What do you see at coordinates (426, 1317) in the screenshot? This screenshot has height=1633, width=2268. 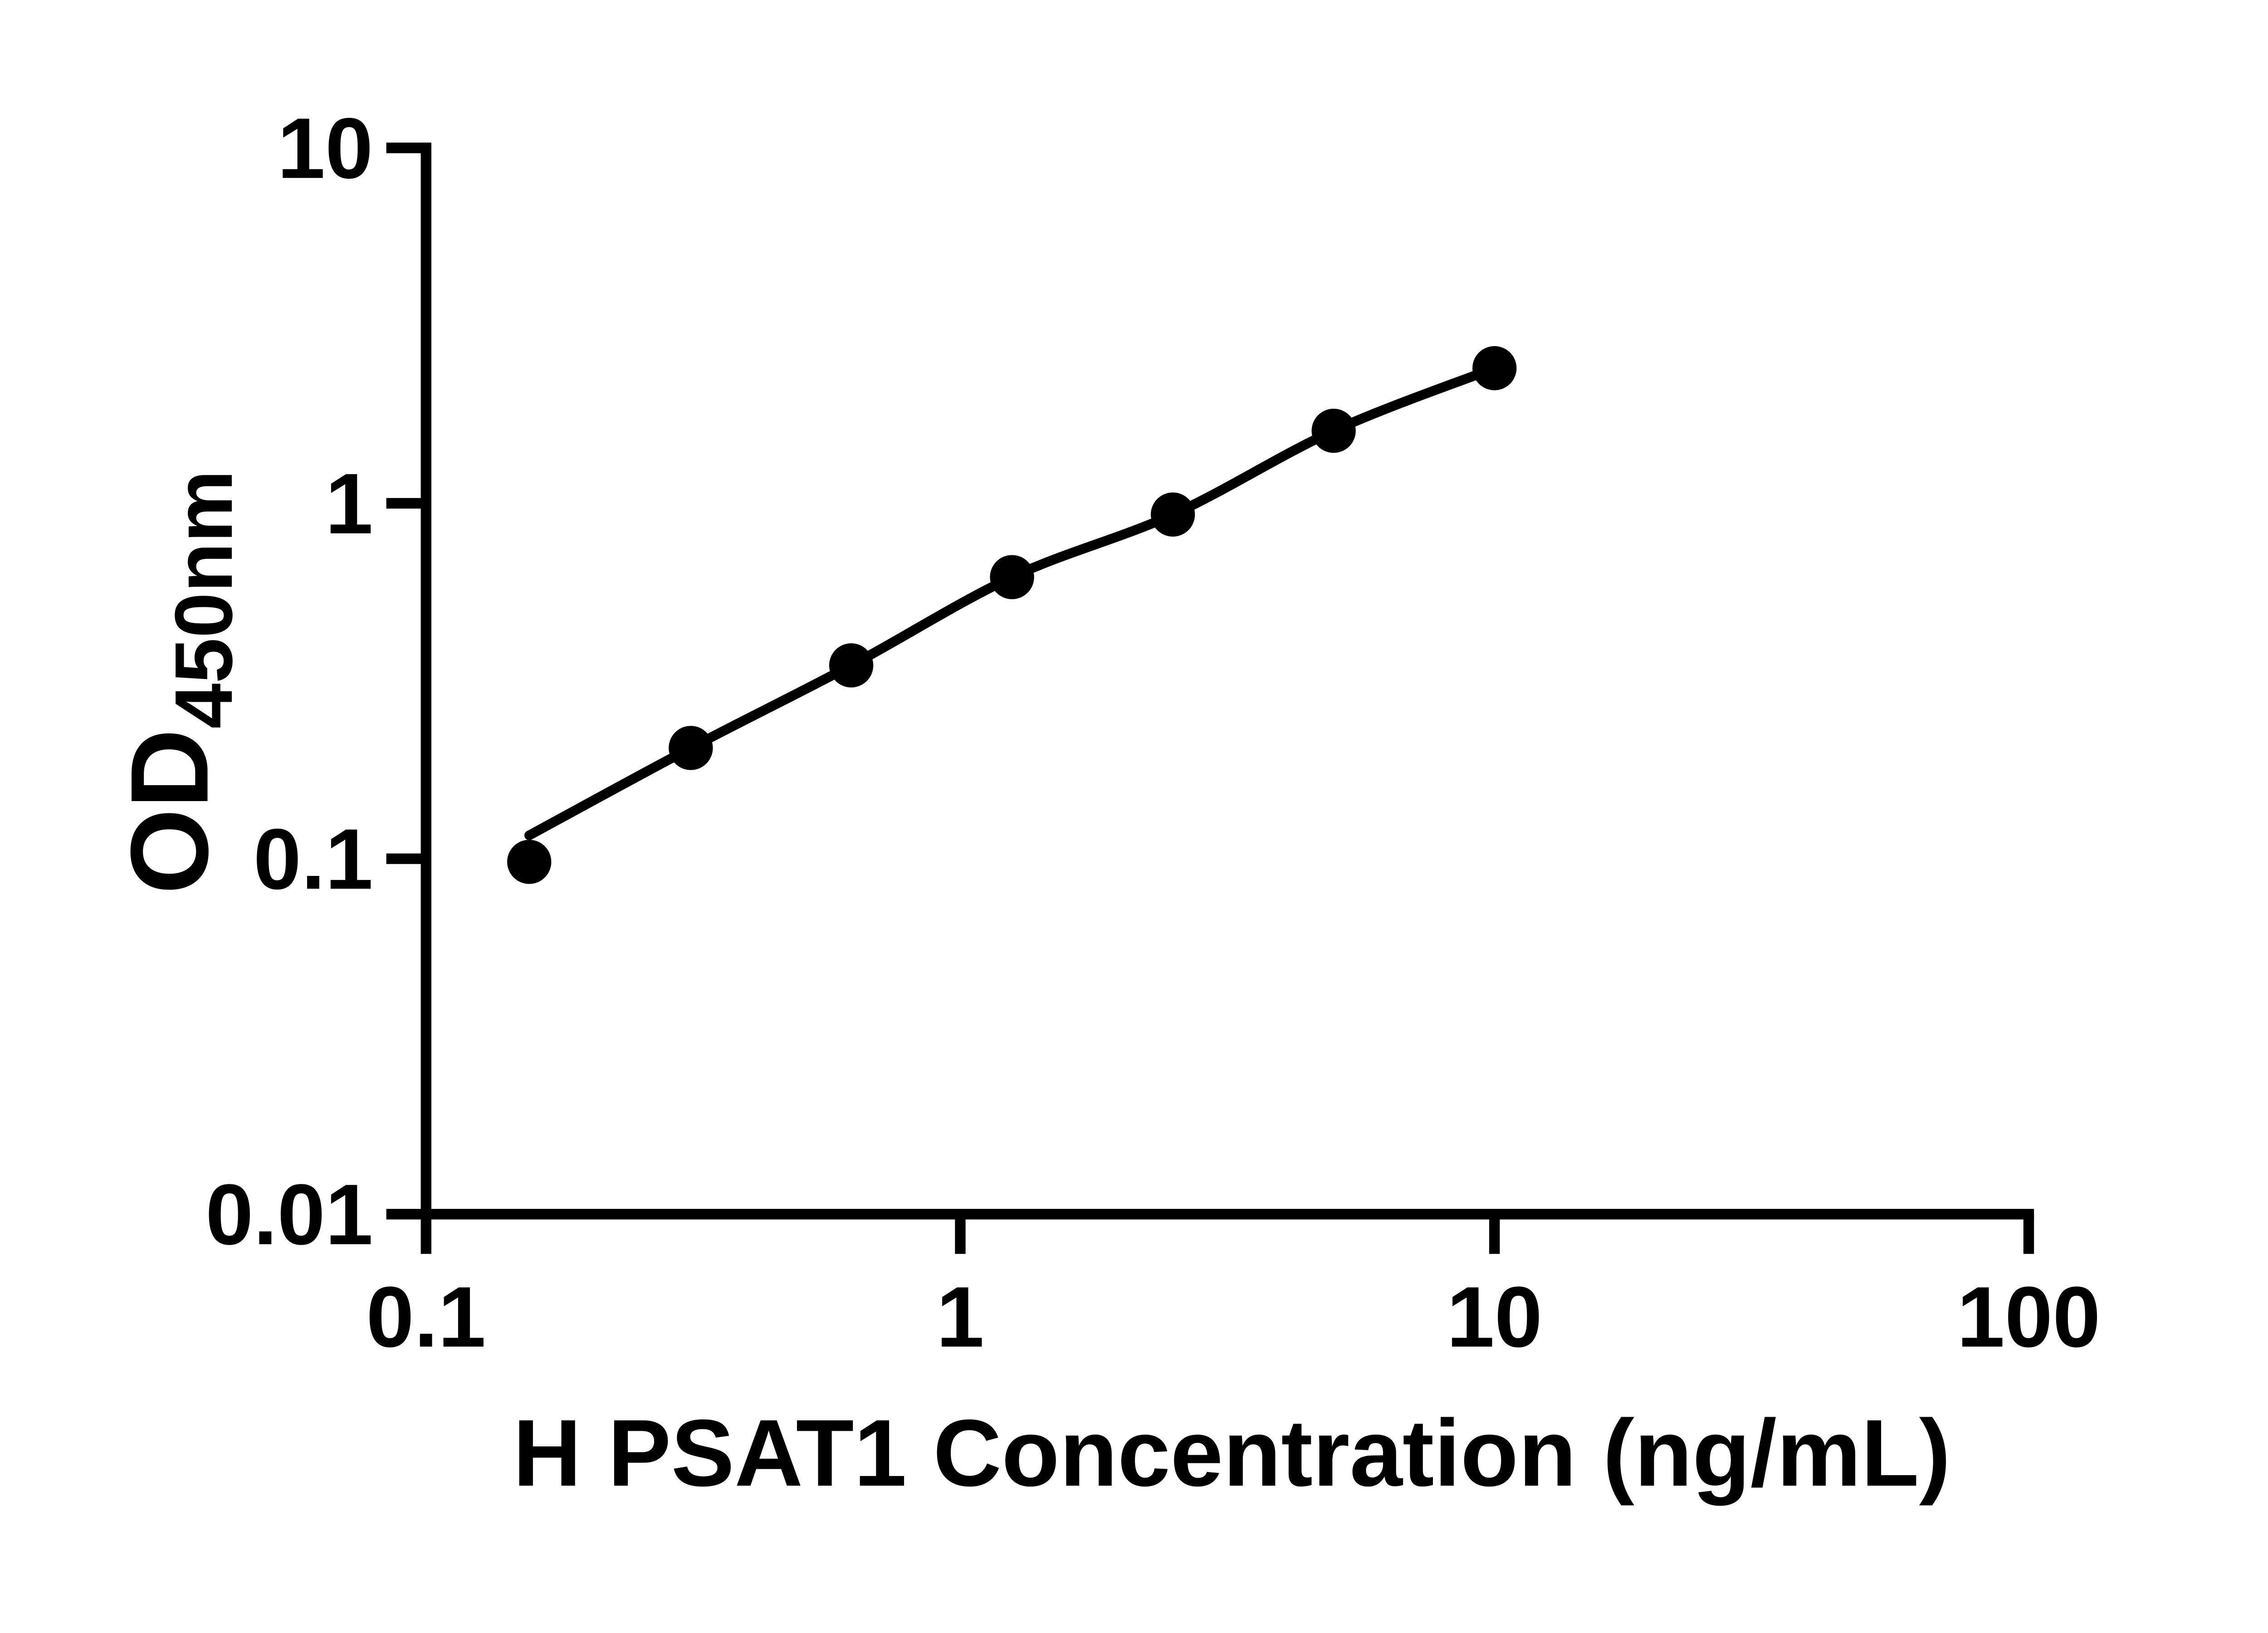 I see `x-tick-label-0.1: 0.1` at bounding box center [426, 1317].